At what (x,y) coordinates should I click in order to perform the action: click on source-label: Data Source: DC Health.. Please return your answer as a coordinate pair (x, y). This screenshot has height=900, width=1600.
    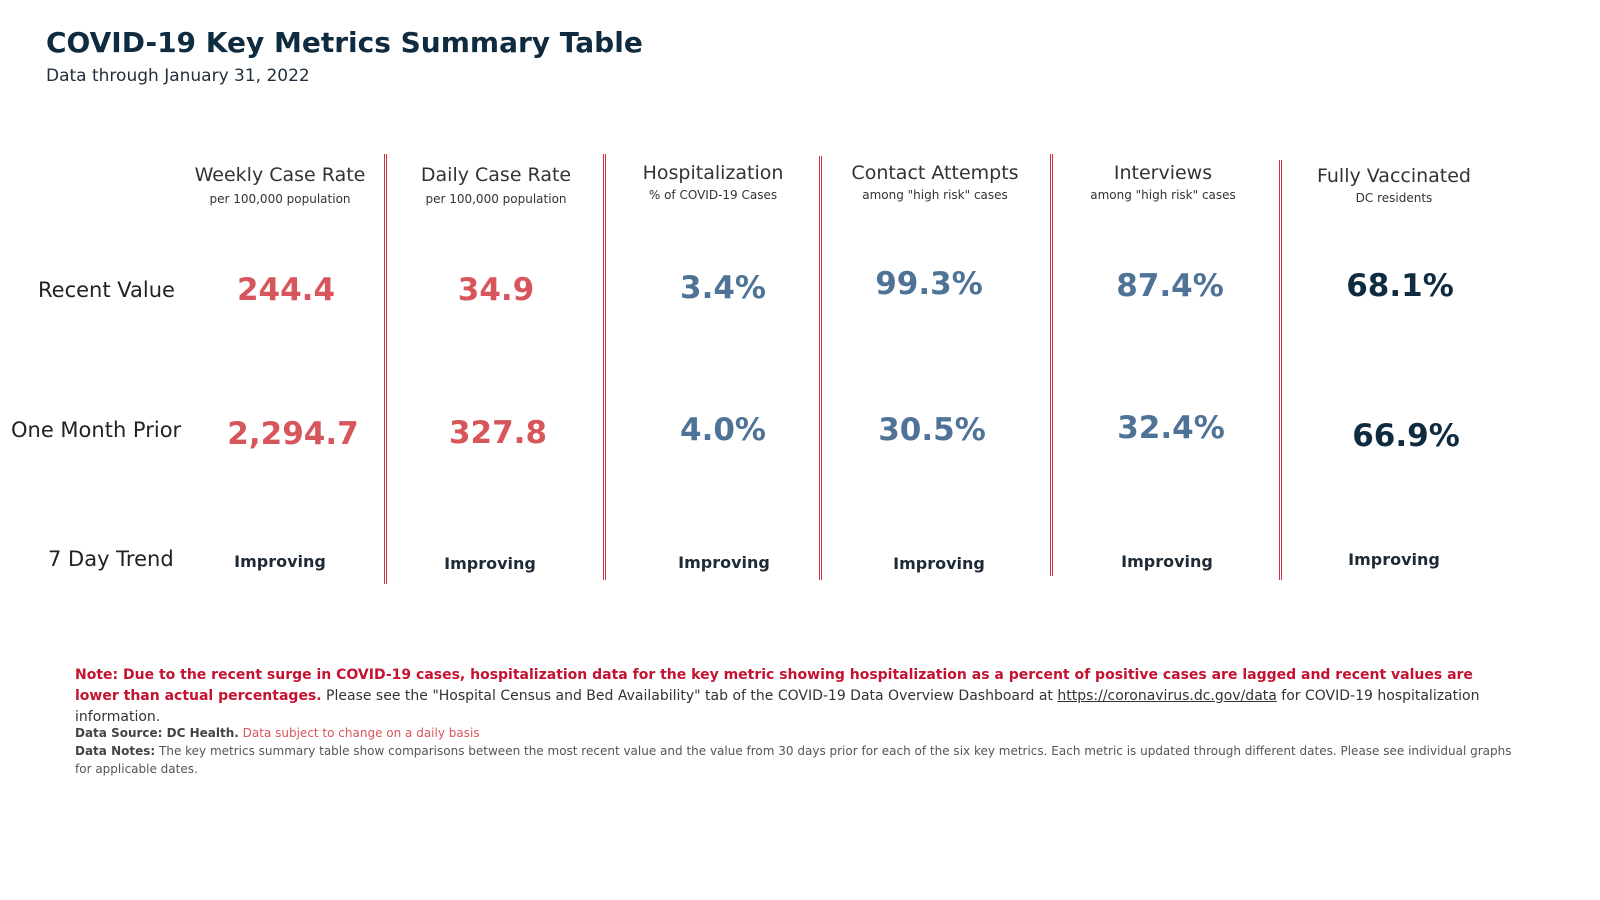
    Looking at the image, I should click on (157, 733).